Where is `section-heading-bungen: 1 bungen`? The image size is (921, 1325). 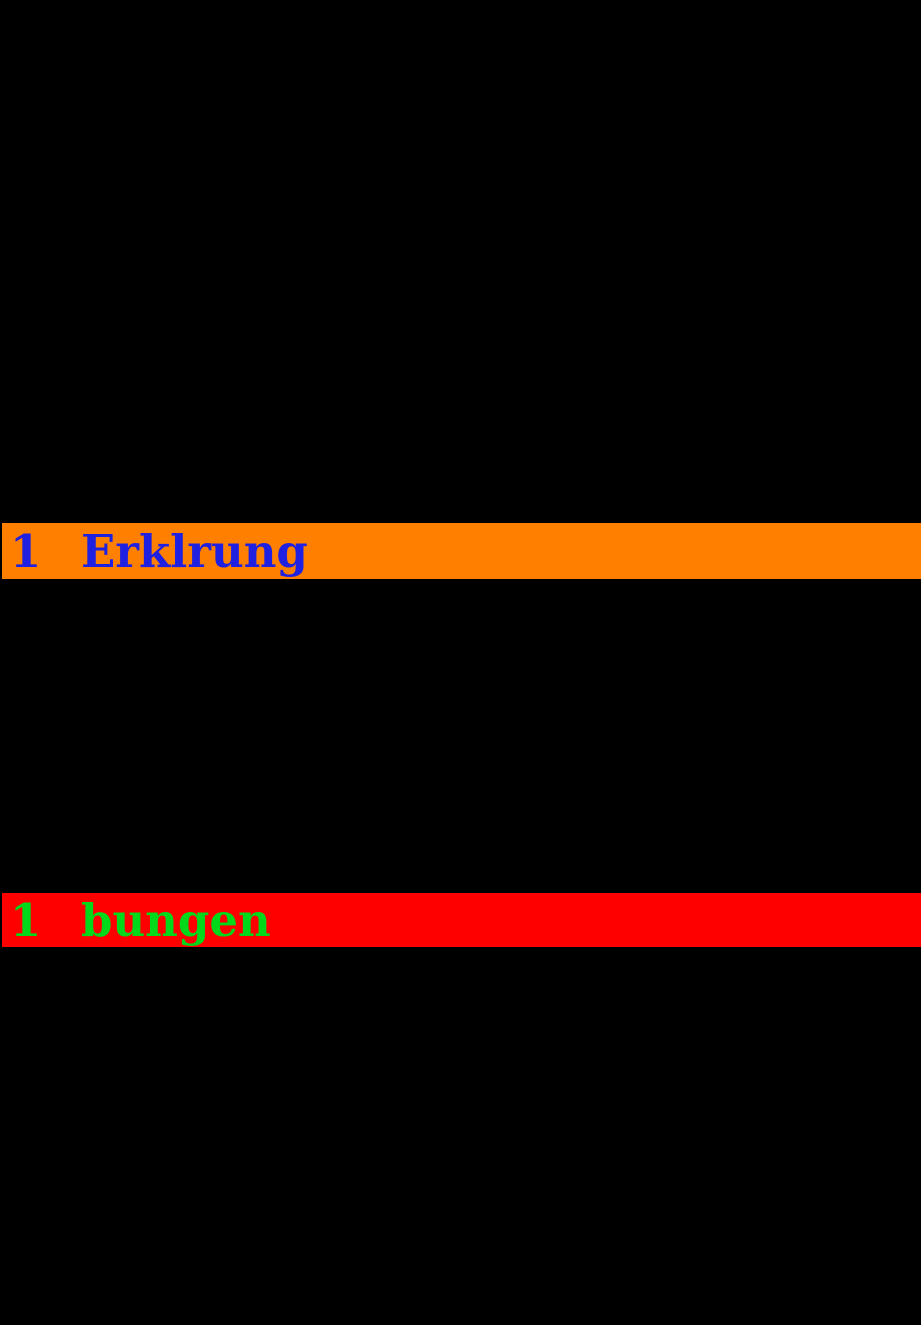 section-heading-bungen: 1 bungen is located at coordinates (460, 920).